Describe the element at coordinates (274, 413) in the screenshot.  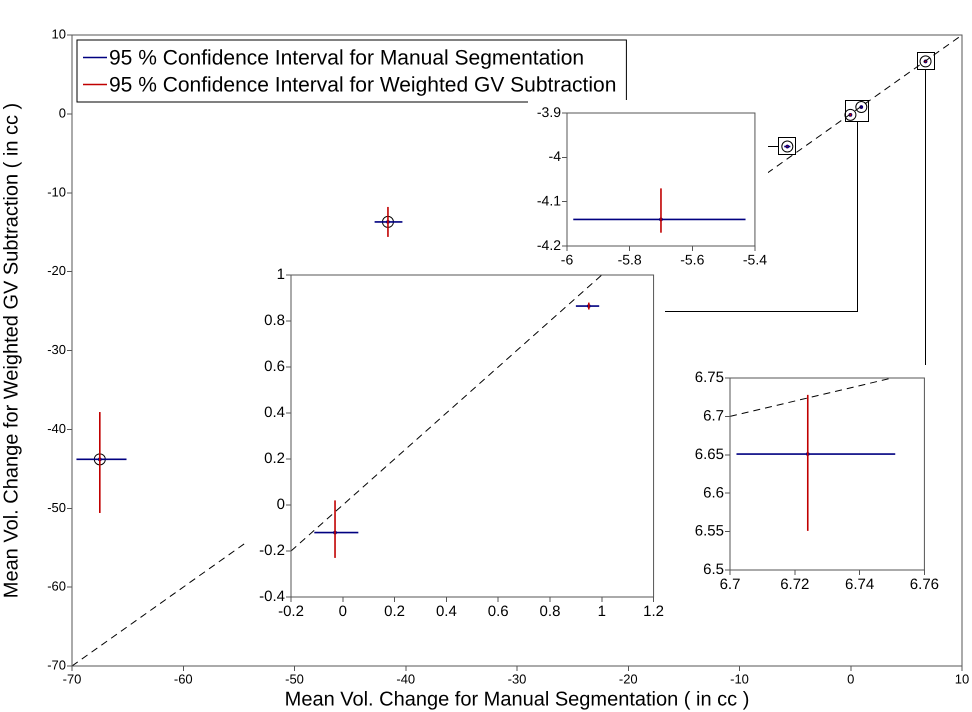
I see `y-tick-label: 0.4` at that location.